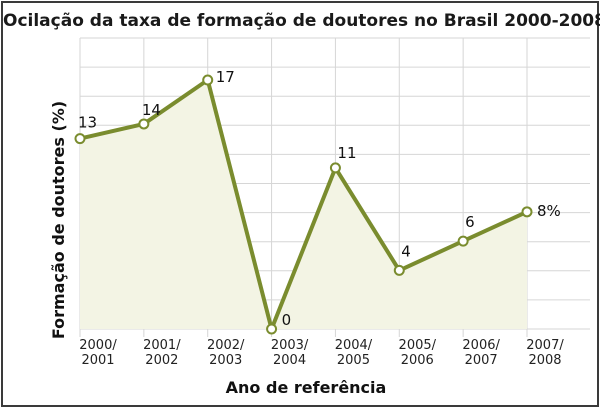  What do you see at coordinates (545, 345) in the screenshot?
I see `x-tick-label: 2007/` at bounding box center [545, 345].